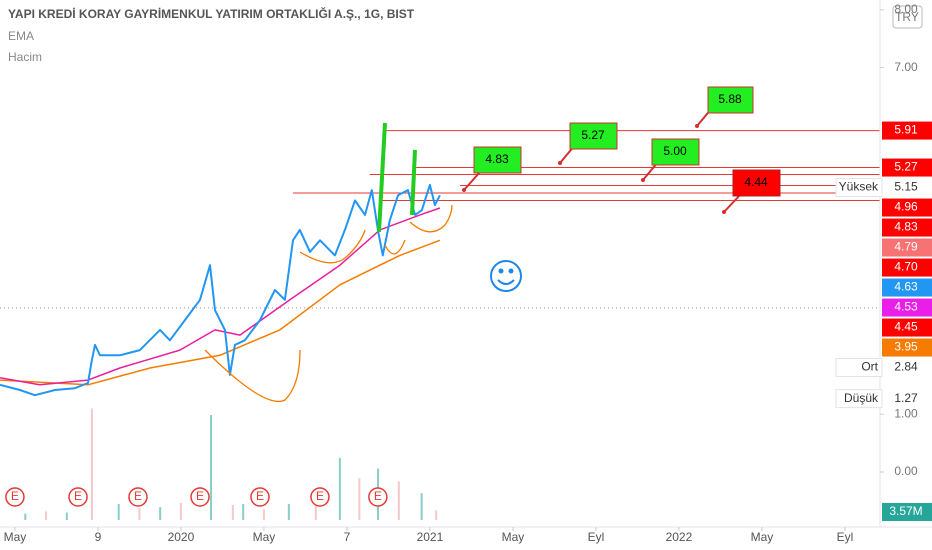  What do you see at coordinates (906, 9) in the screenshot?
I see `y-tick-label: 8.00` at bounding box center [906, 9].